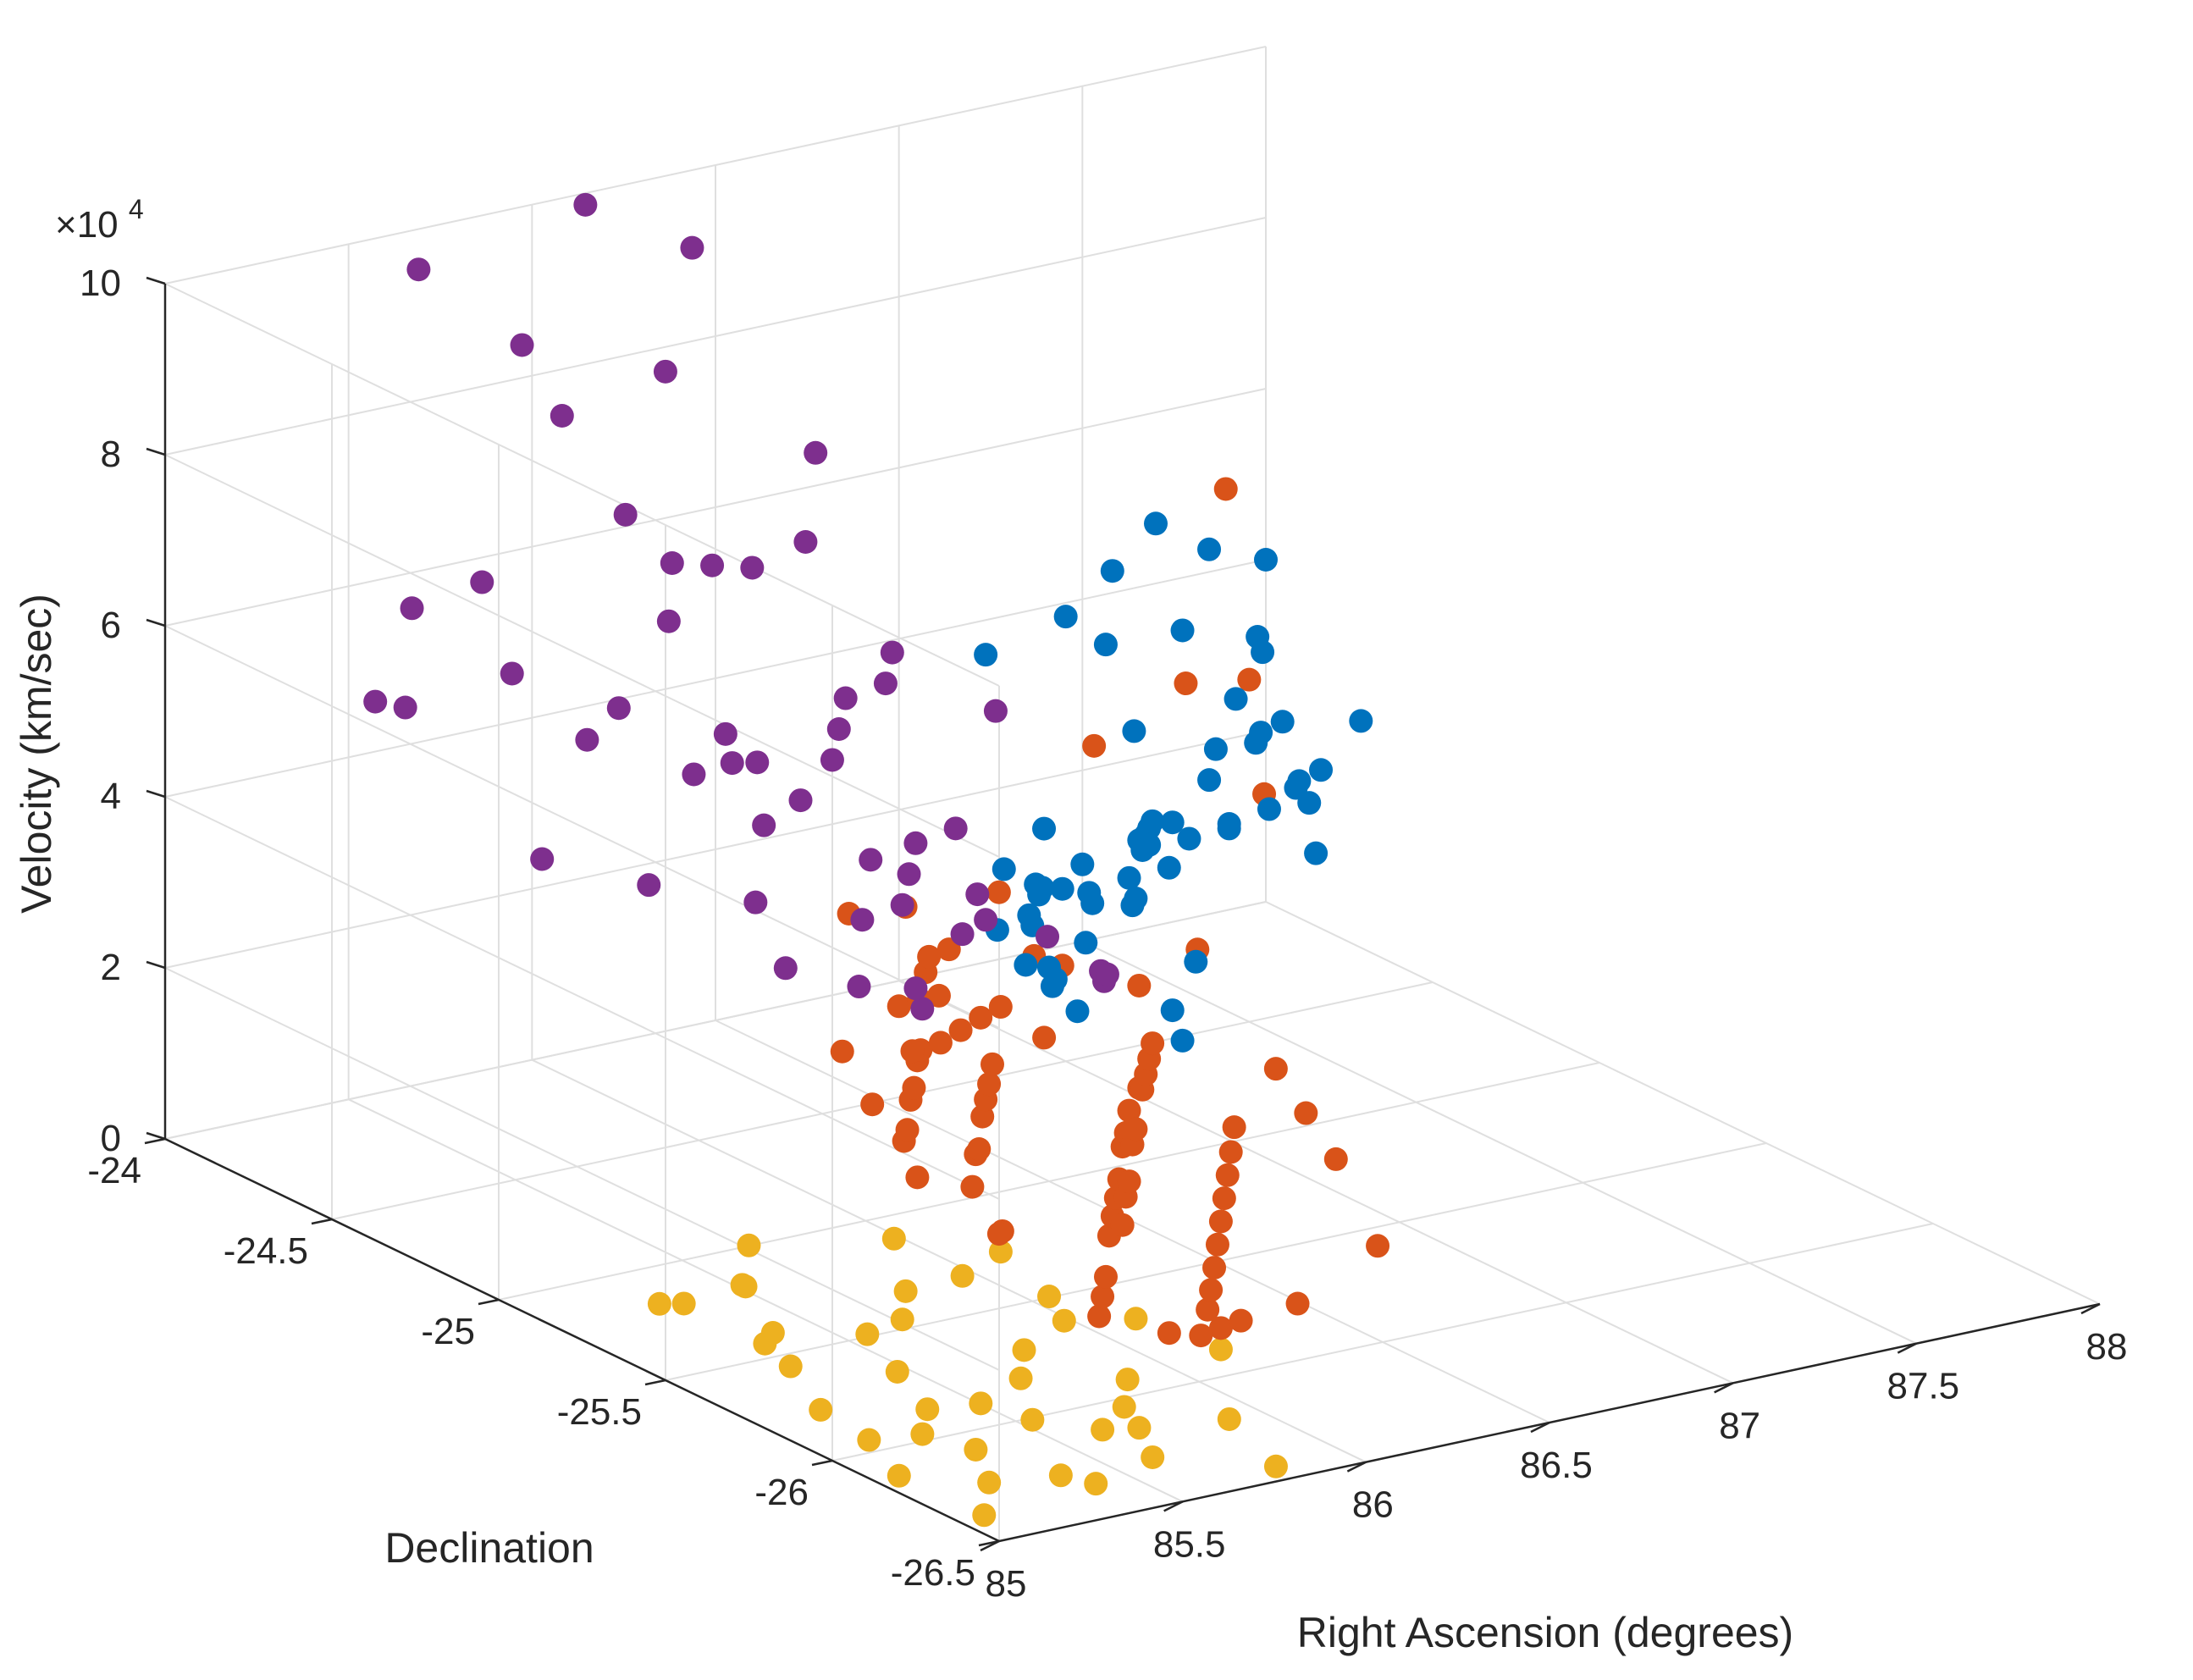 The image size is (2193, 1680). What do you see at coordinates (1373, 1505) in the screenshot?
I see `x-tick-label: 86` at bounding box center [1373, 1505].